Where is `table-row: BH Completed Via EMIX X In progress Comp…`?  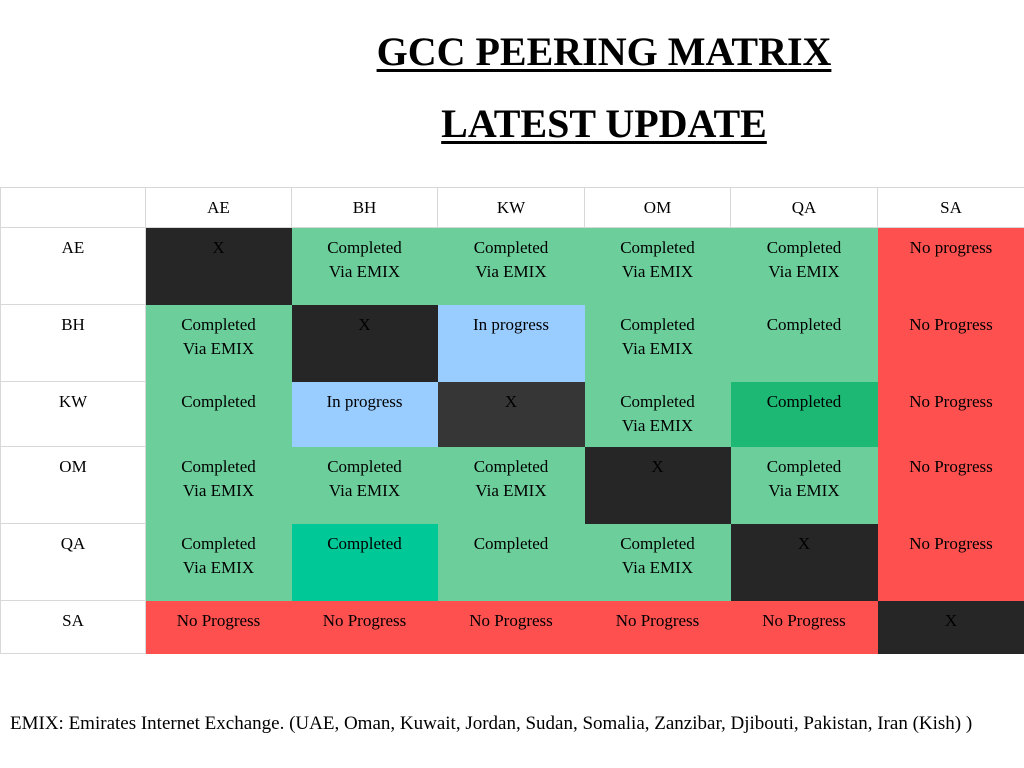
table-row: BH Completed Via EMIX X In progress Comp… is located at coordinates (512, 343).